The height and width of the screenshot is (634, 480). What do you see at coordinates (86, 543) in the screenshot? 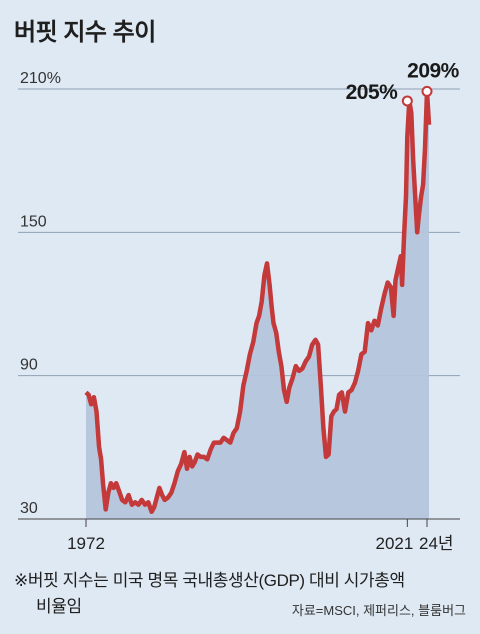
I see `x-tick-label: 1972` at bounding box center [86, 543].